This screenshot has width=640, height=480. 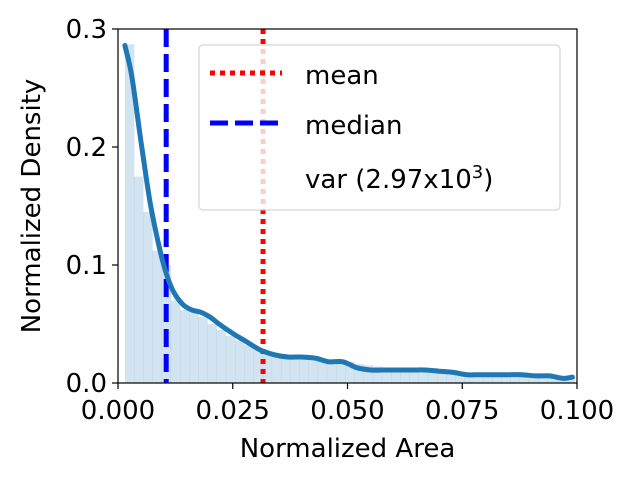 I want to click on x-tick-label: 0.100, so click(x=577, y=411).